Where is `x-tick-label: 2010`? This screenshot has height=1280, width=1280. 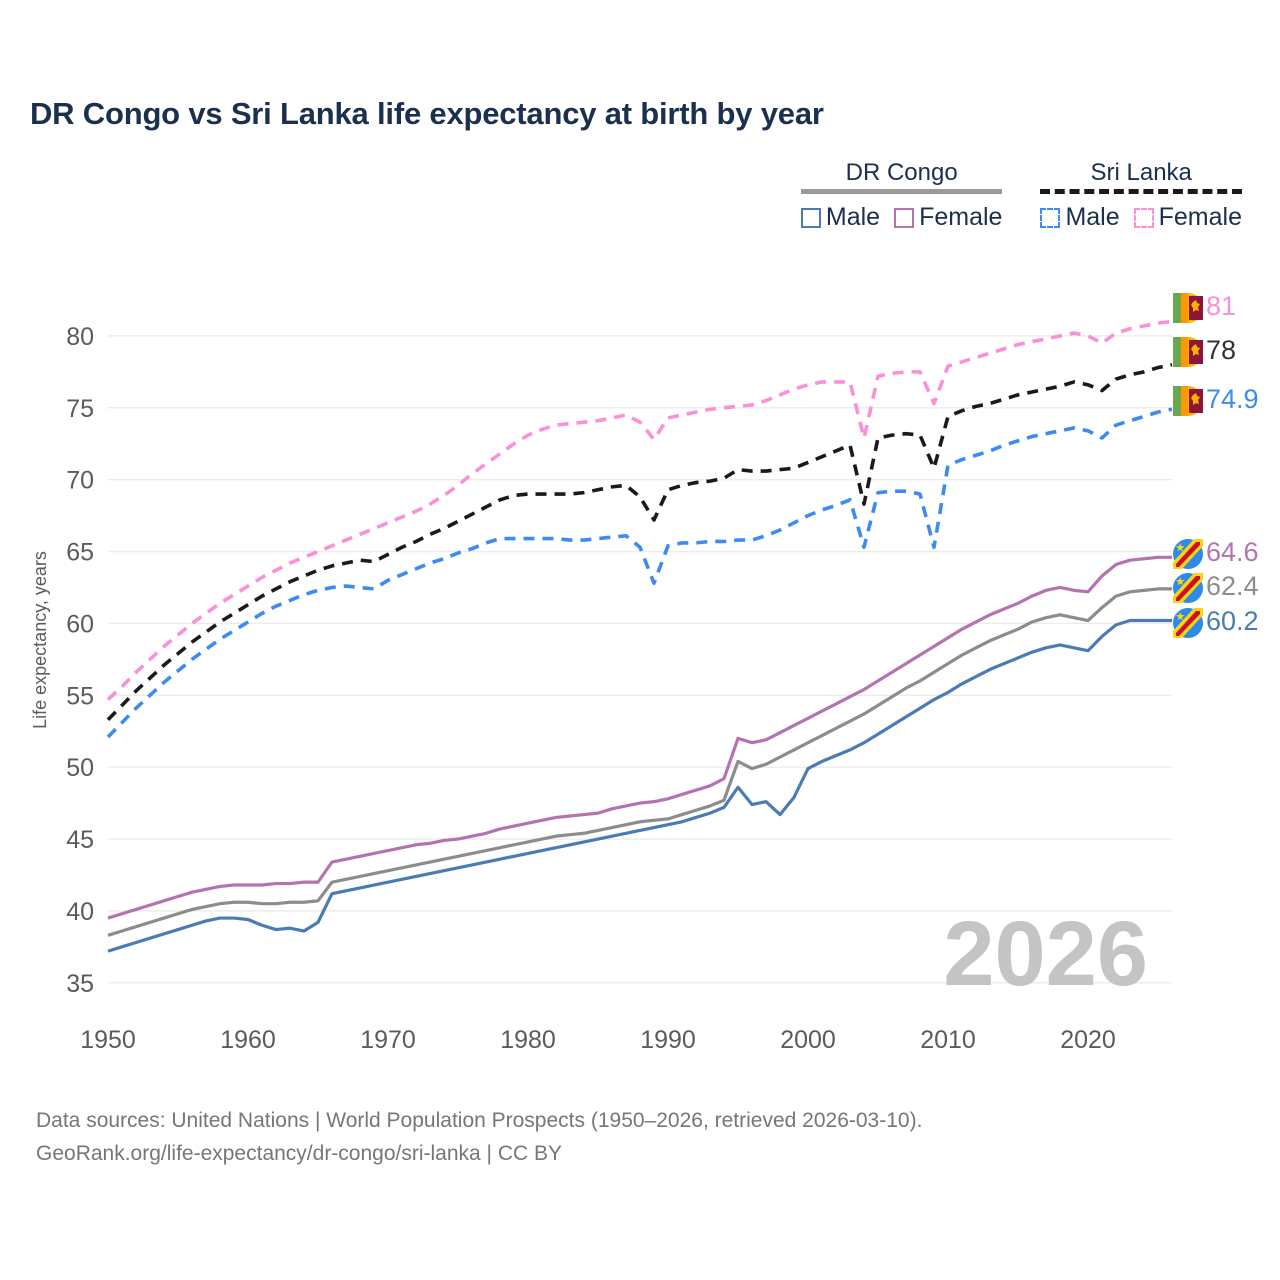
x-tick-label: 2010 is located at coordinates (948, 1040).